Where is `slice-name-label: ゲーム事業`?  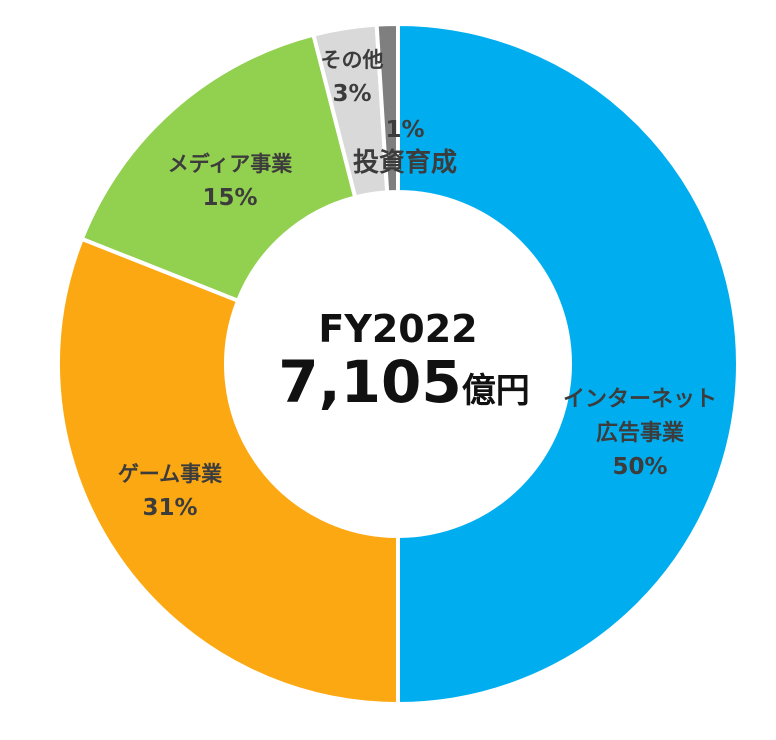
slice-name-label: ゲーム事業 is located at coordinates (170, 474).